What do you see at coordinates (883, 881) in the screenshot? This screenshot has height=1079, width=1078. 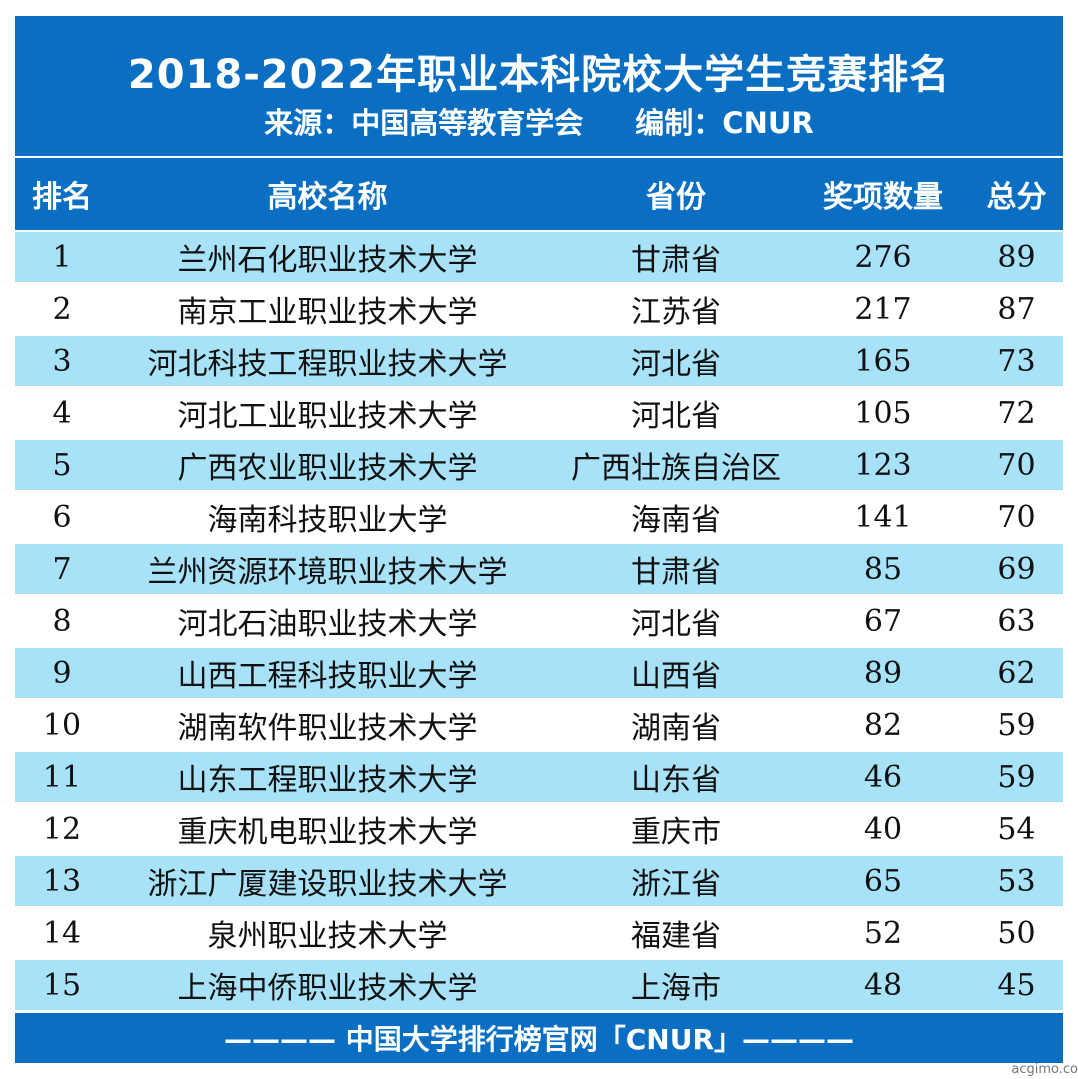 I see `table-cell: 65` at bounding box center [883, 881].